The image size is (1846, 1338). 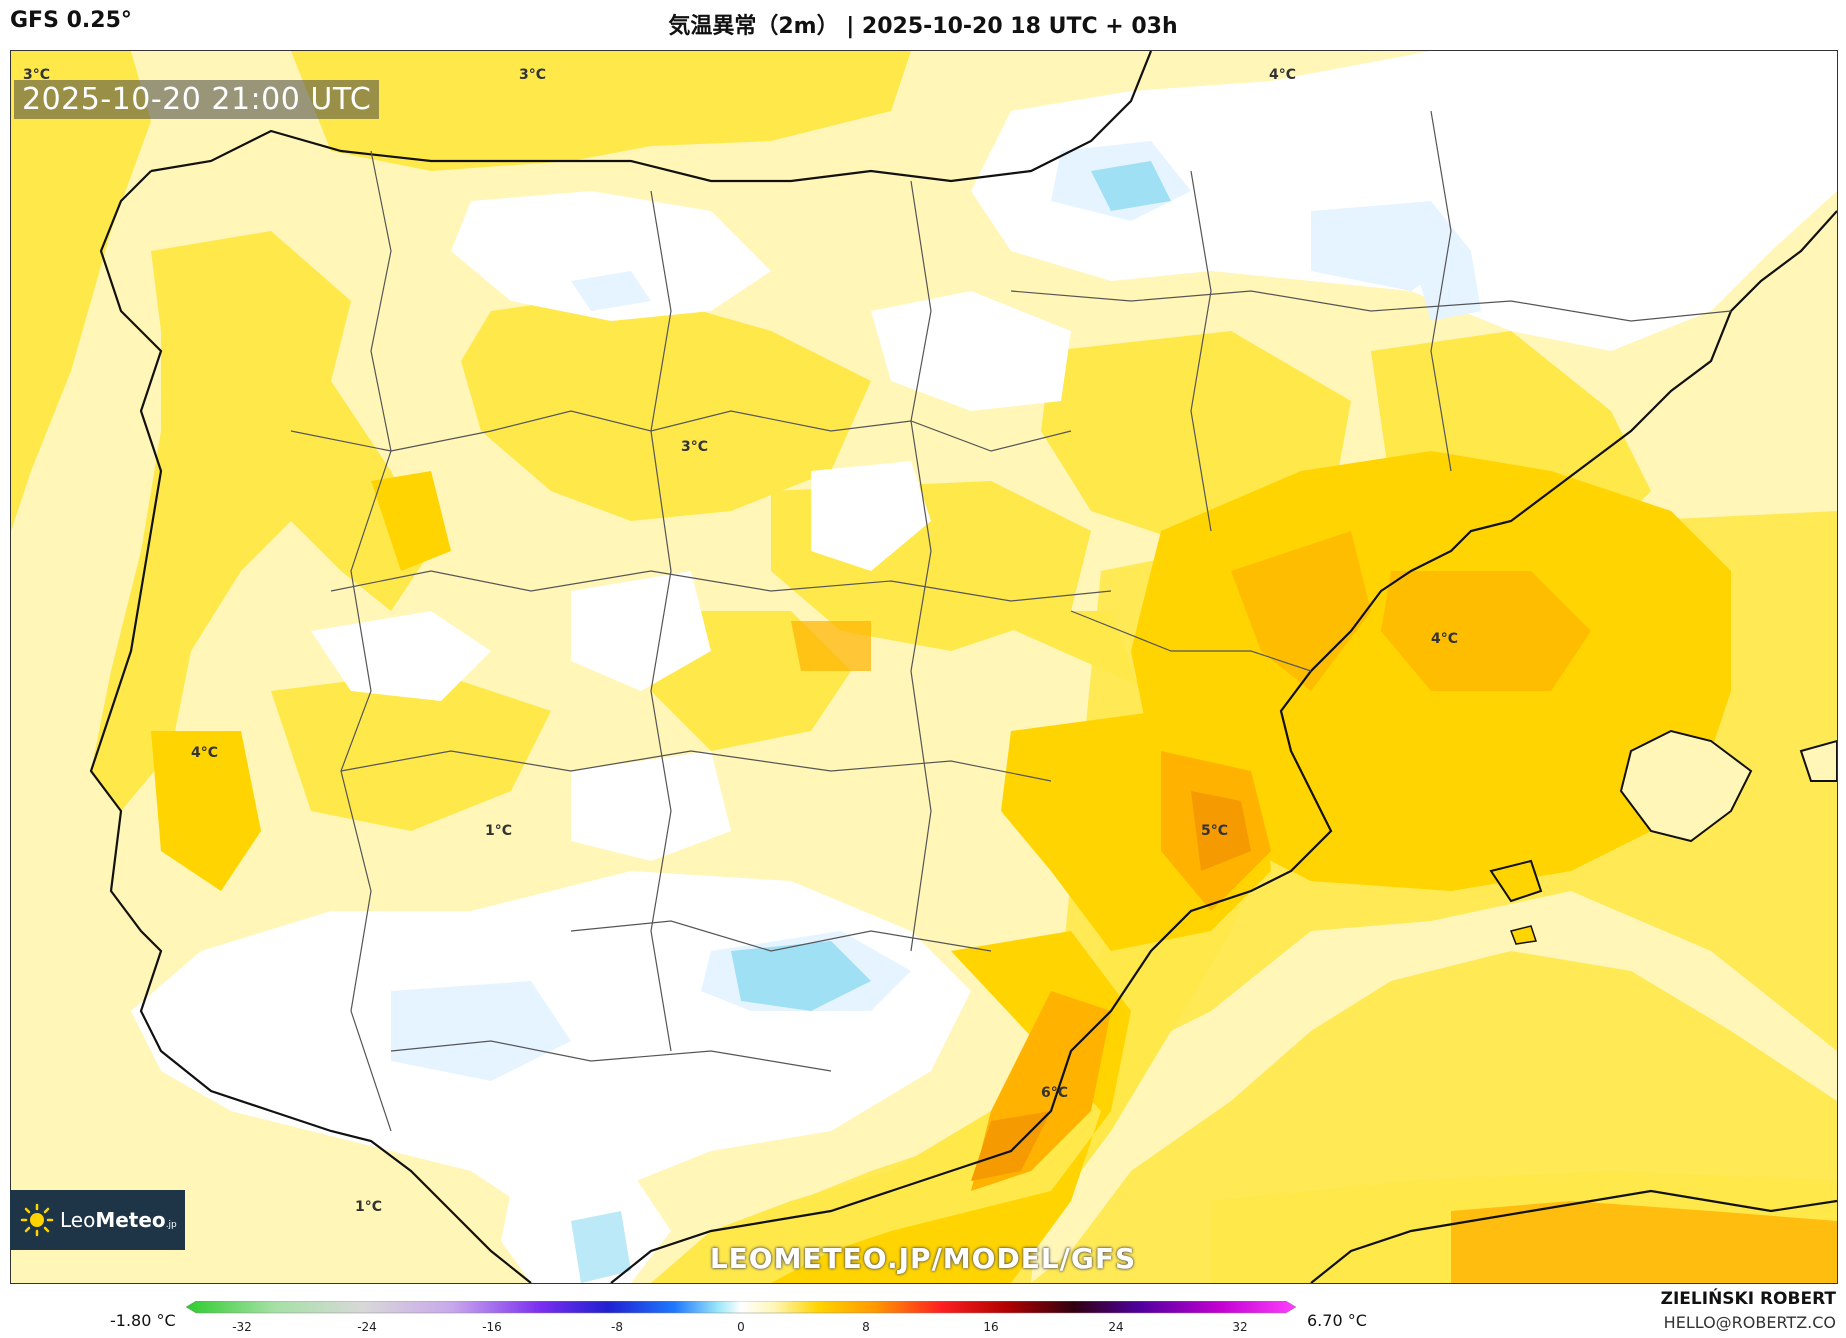 I want to click on leometeo-logo: LeoMeteo.jp, so click(x=97, y=1220).